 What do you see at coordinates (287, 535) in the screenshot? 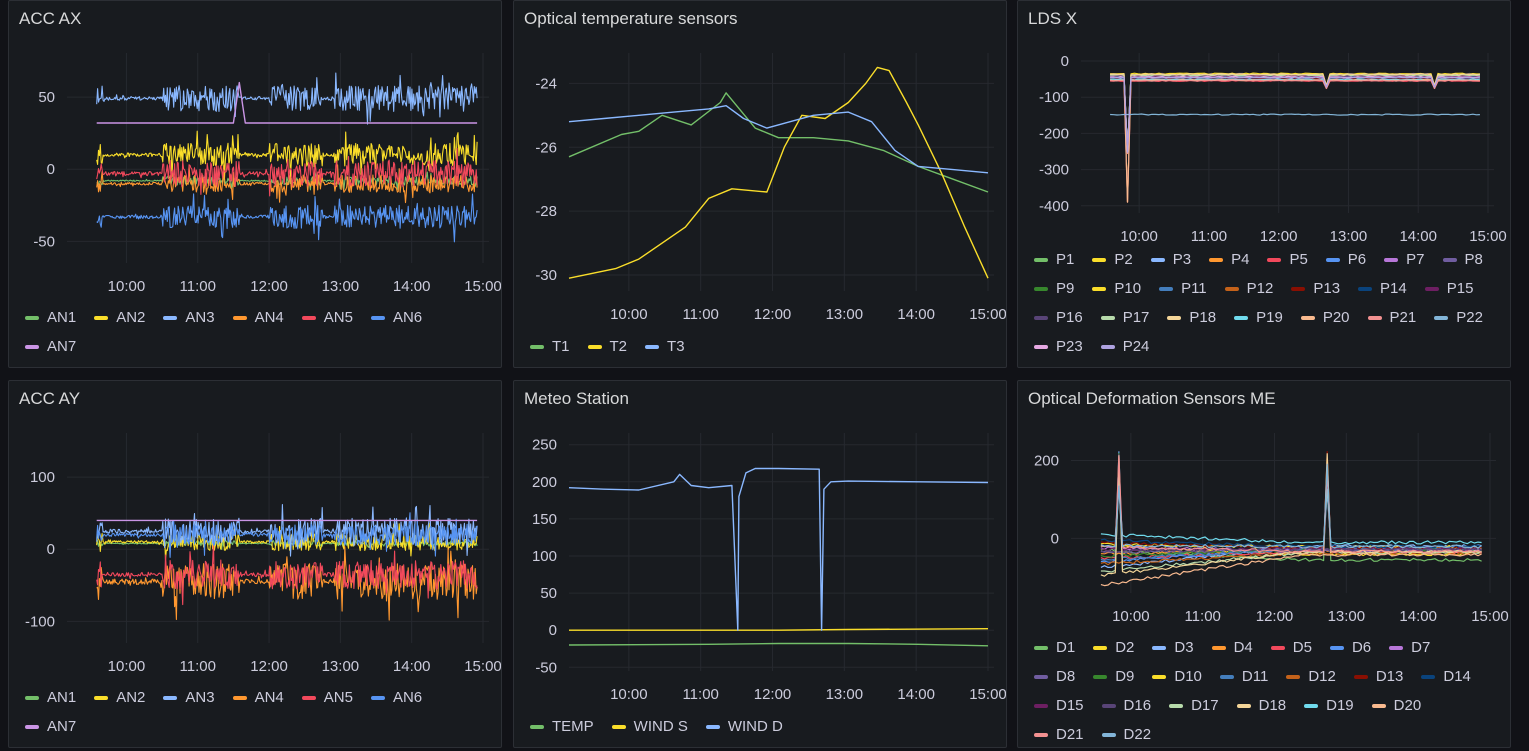
I see `series-line-an6` at bounding box center [287, 535].